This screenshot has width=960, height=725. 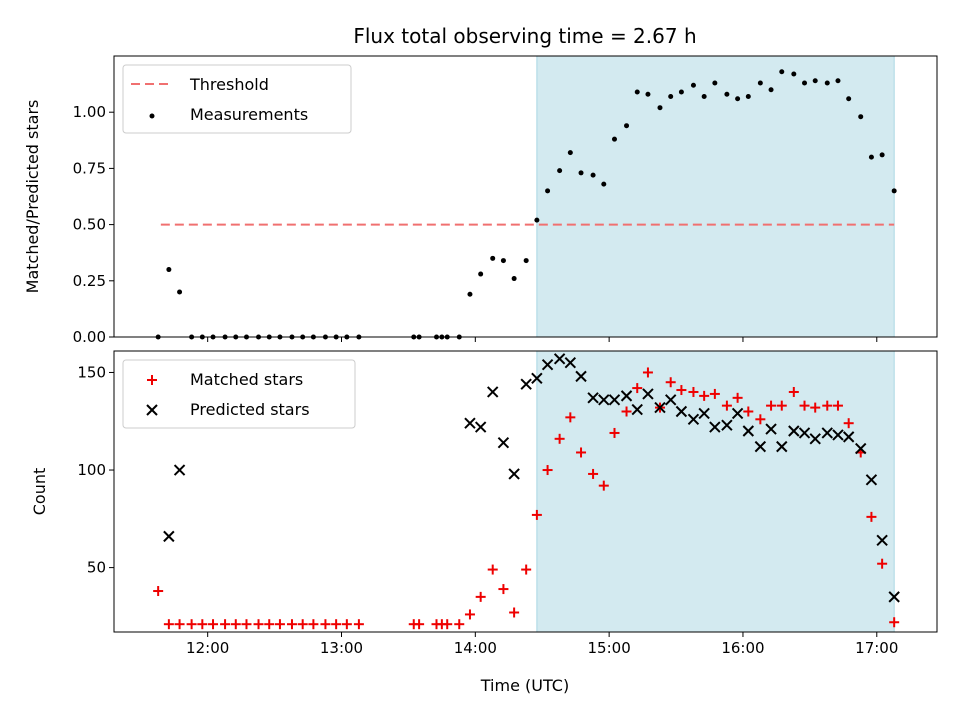 What do you see at coordinates (542, 339) in the screenshot?
I see `top-x-axis-ticks` at bounding box center [542, 339].